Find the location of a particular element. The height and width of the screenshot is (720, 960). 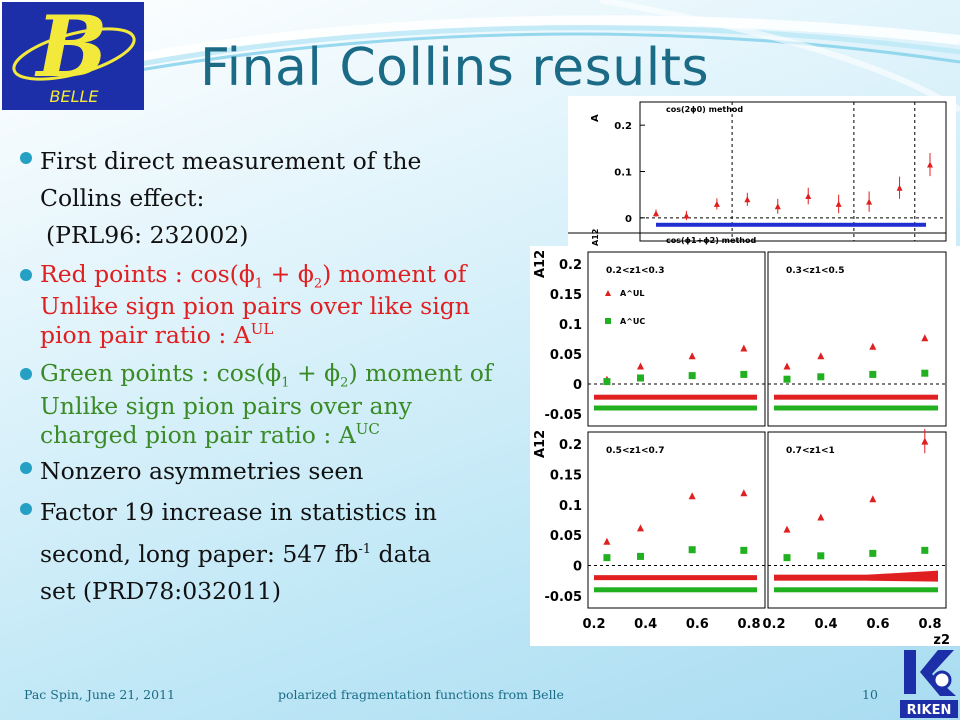

header-swoosh is located at coordinates (549, 56).